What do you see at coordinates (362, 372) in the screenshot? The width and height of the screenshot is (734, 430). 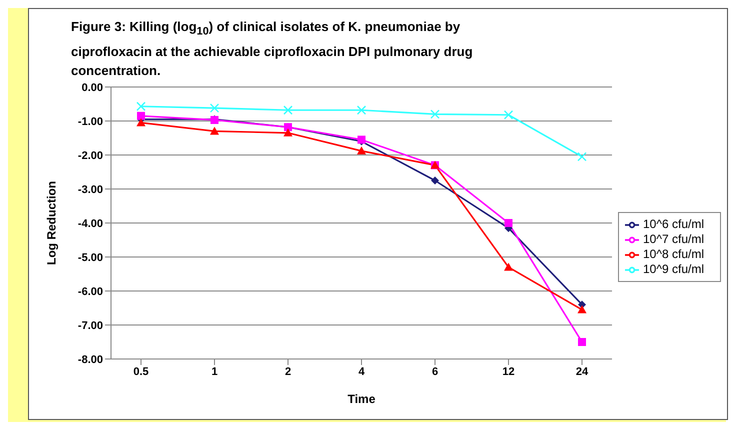 I see `x-tick-label: 4` at bounding box center [362, 372].